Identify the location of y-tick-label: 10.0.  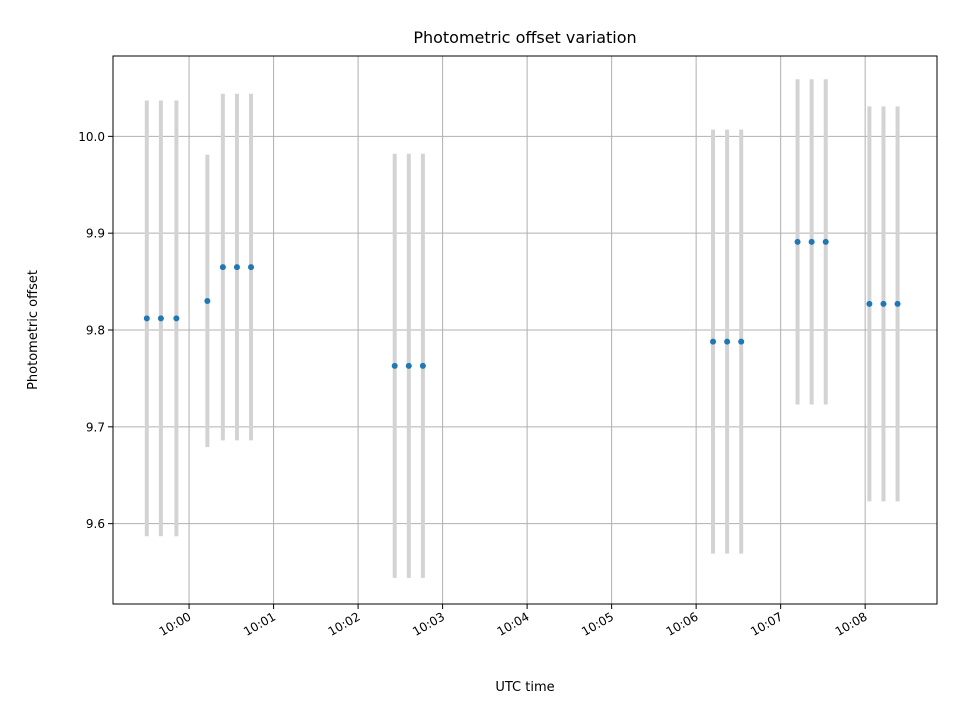
(91, 137).